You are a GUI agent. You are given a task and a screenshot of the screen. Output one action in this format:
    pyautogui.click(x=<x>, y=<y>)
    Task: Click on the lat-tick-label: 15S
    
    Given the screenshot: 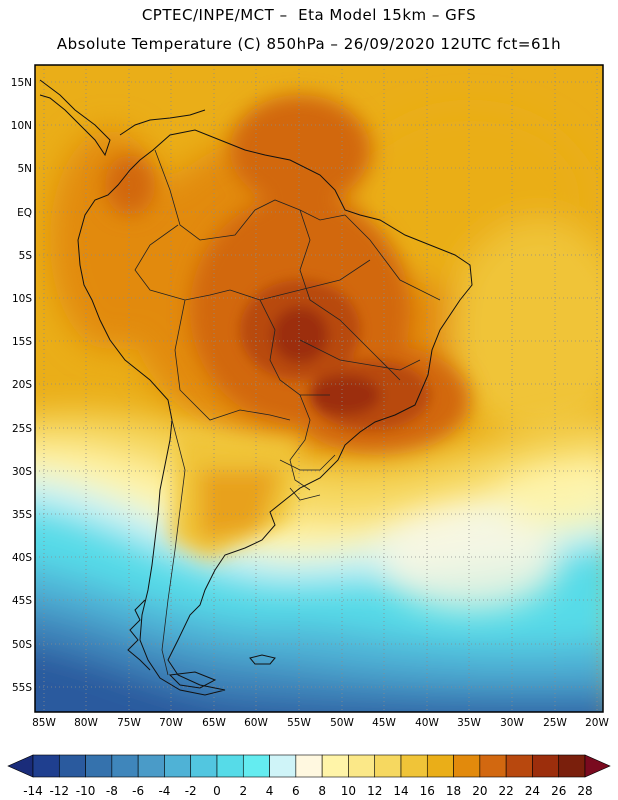 What is the action you would take?
    pyautogui.click(x=22, y=342)
    